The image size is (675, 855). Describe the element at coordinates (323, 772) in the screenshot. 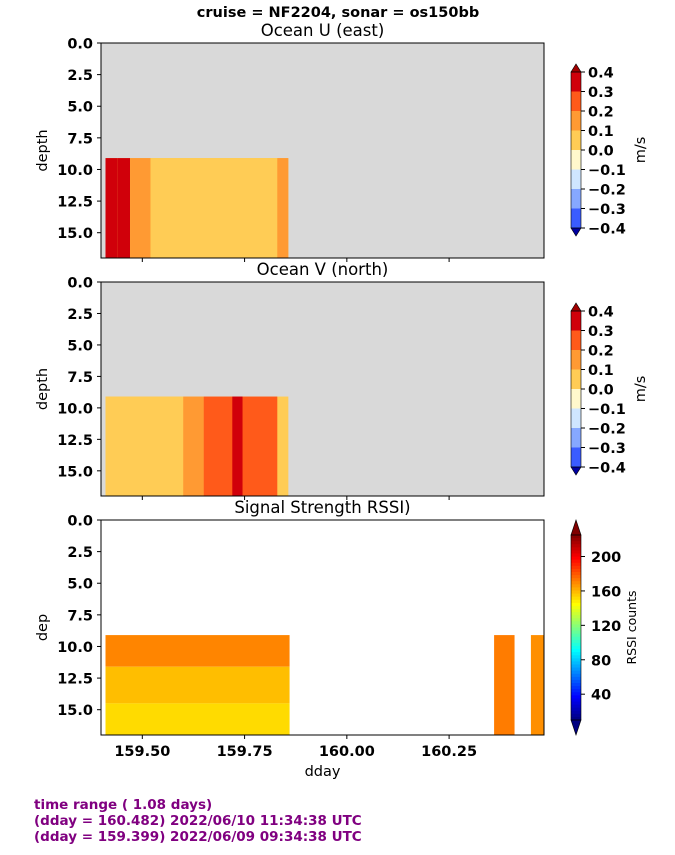

I see `x-axis-label: dday` at that location.